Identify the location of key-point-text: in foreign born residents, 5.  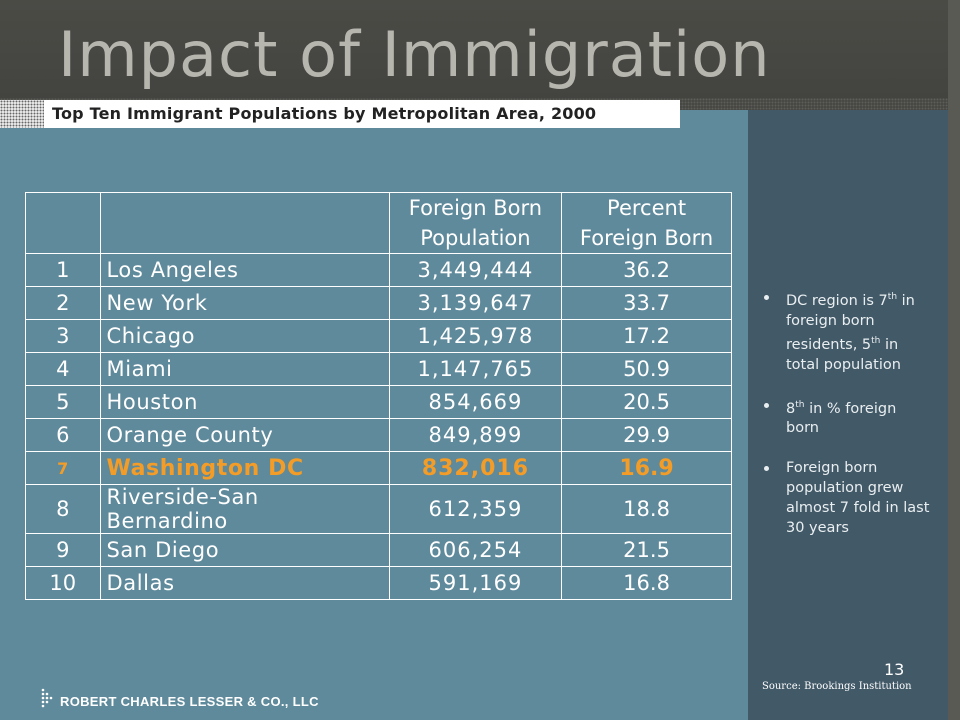
(850, 322).